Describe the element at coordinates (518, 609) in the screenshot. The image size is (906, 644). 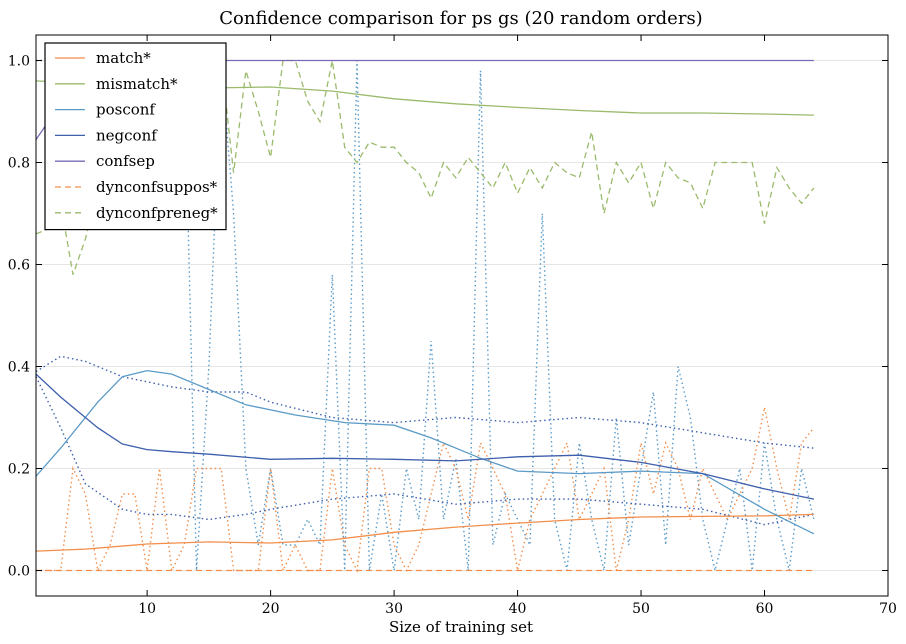
I see `x-tick-label: 40` at that location.